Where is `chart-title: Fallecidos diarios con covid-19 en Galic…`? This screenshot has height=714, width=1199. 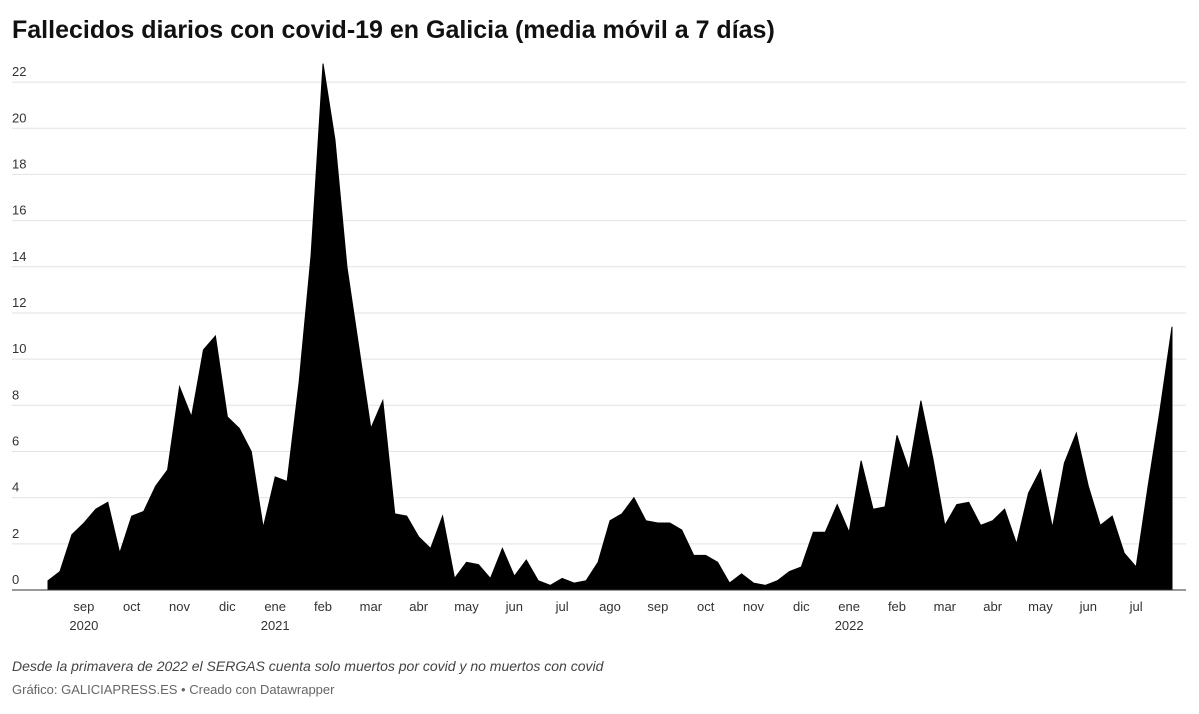
chart-title: Fallecidos diarios con covid-19 en Galic… is located at coordinates (393, 30).